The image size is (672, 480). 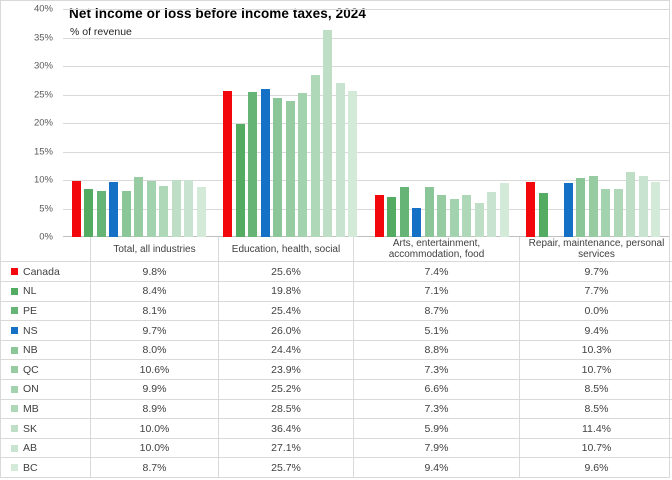 I want to click on legend-cell: ON, so click(x=46, y=389).